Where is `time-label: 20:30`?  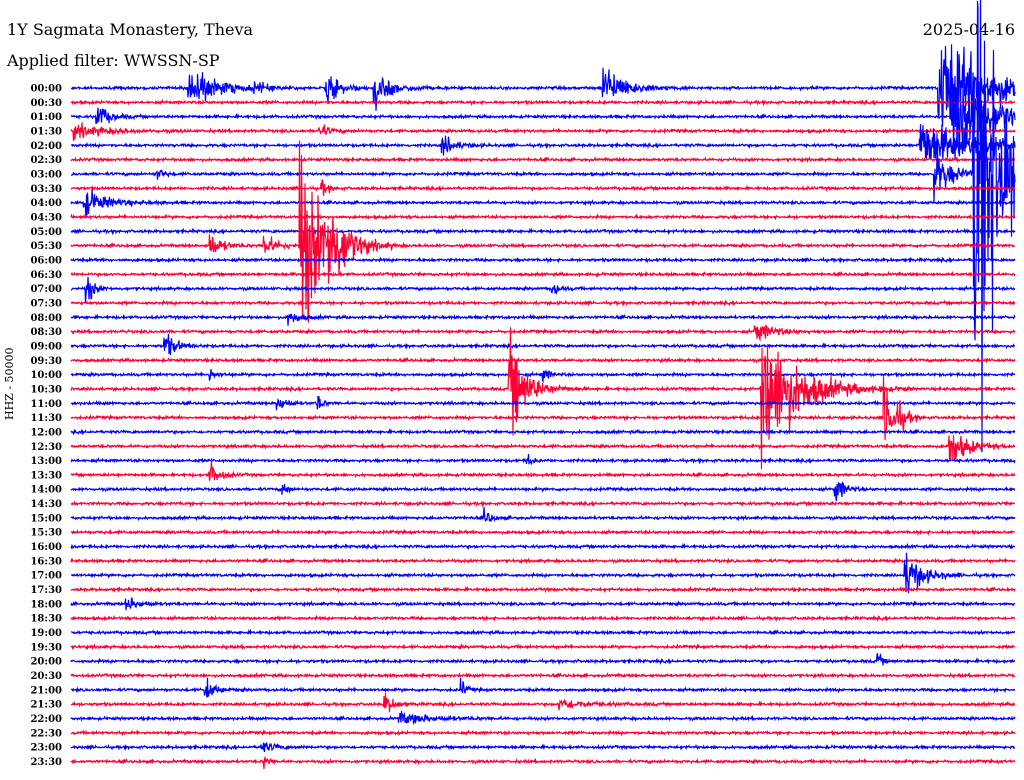 time-label: 20:30 is located at coordinates (46, 676).